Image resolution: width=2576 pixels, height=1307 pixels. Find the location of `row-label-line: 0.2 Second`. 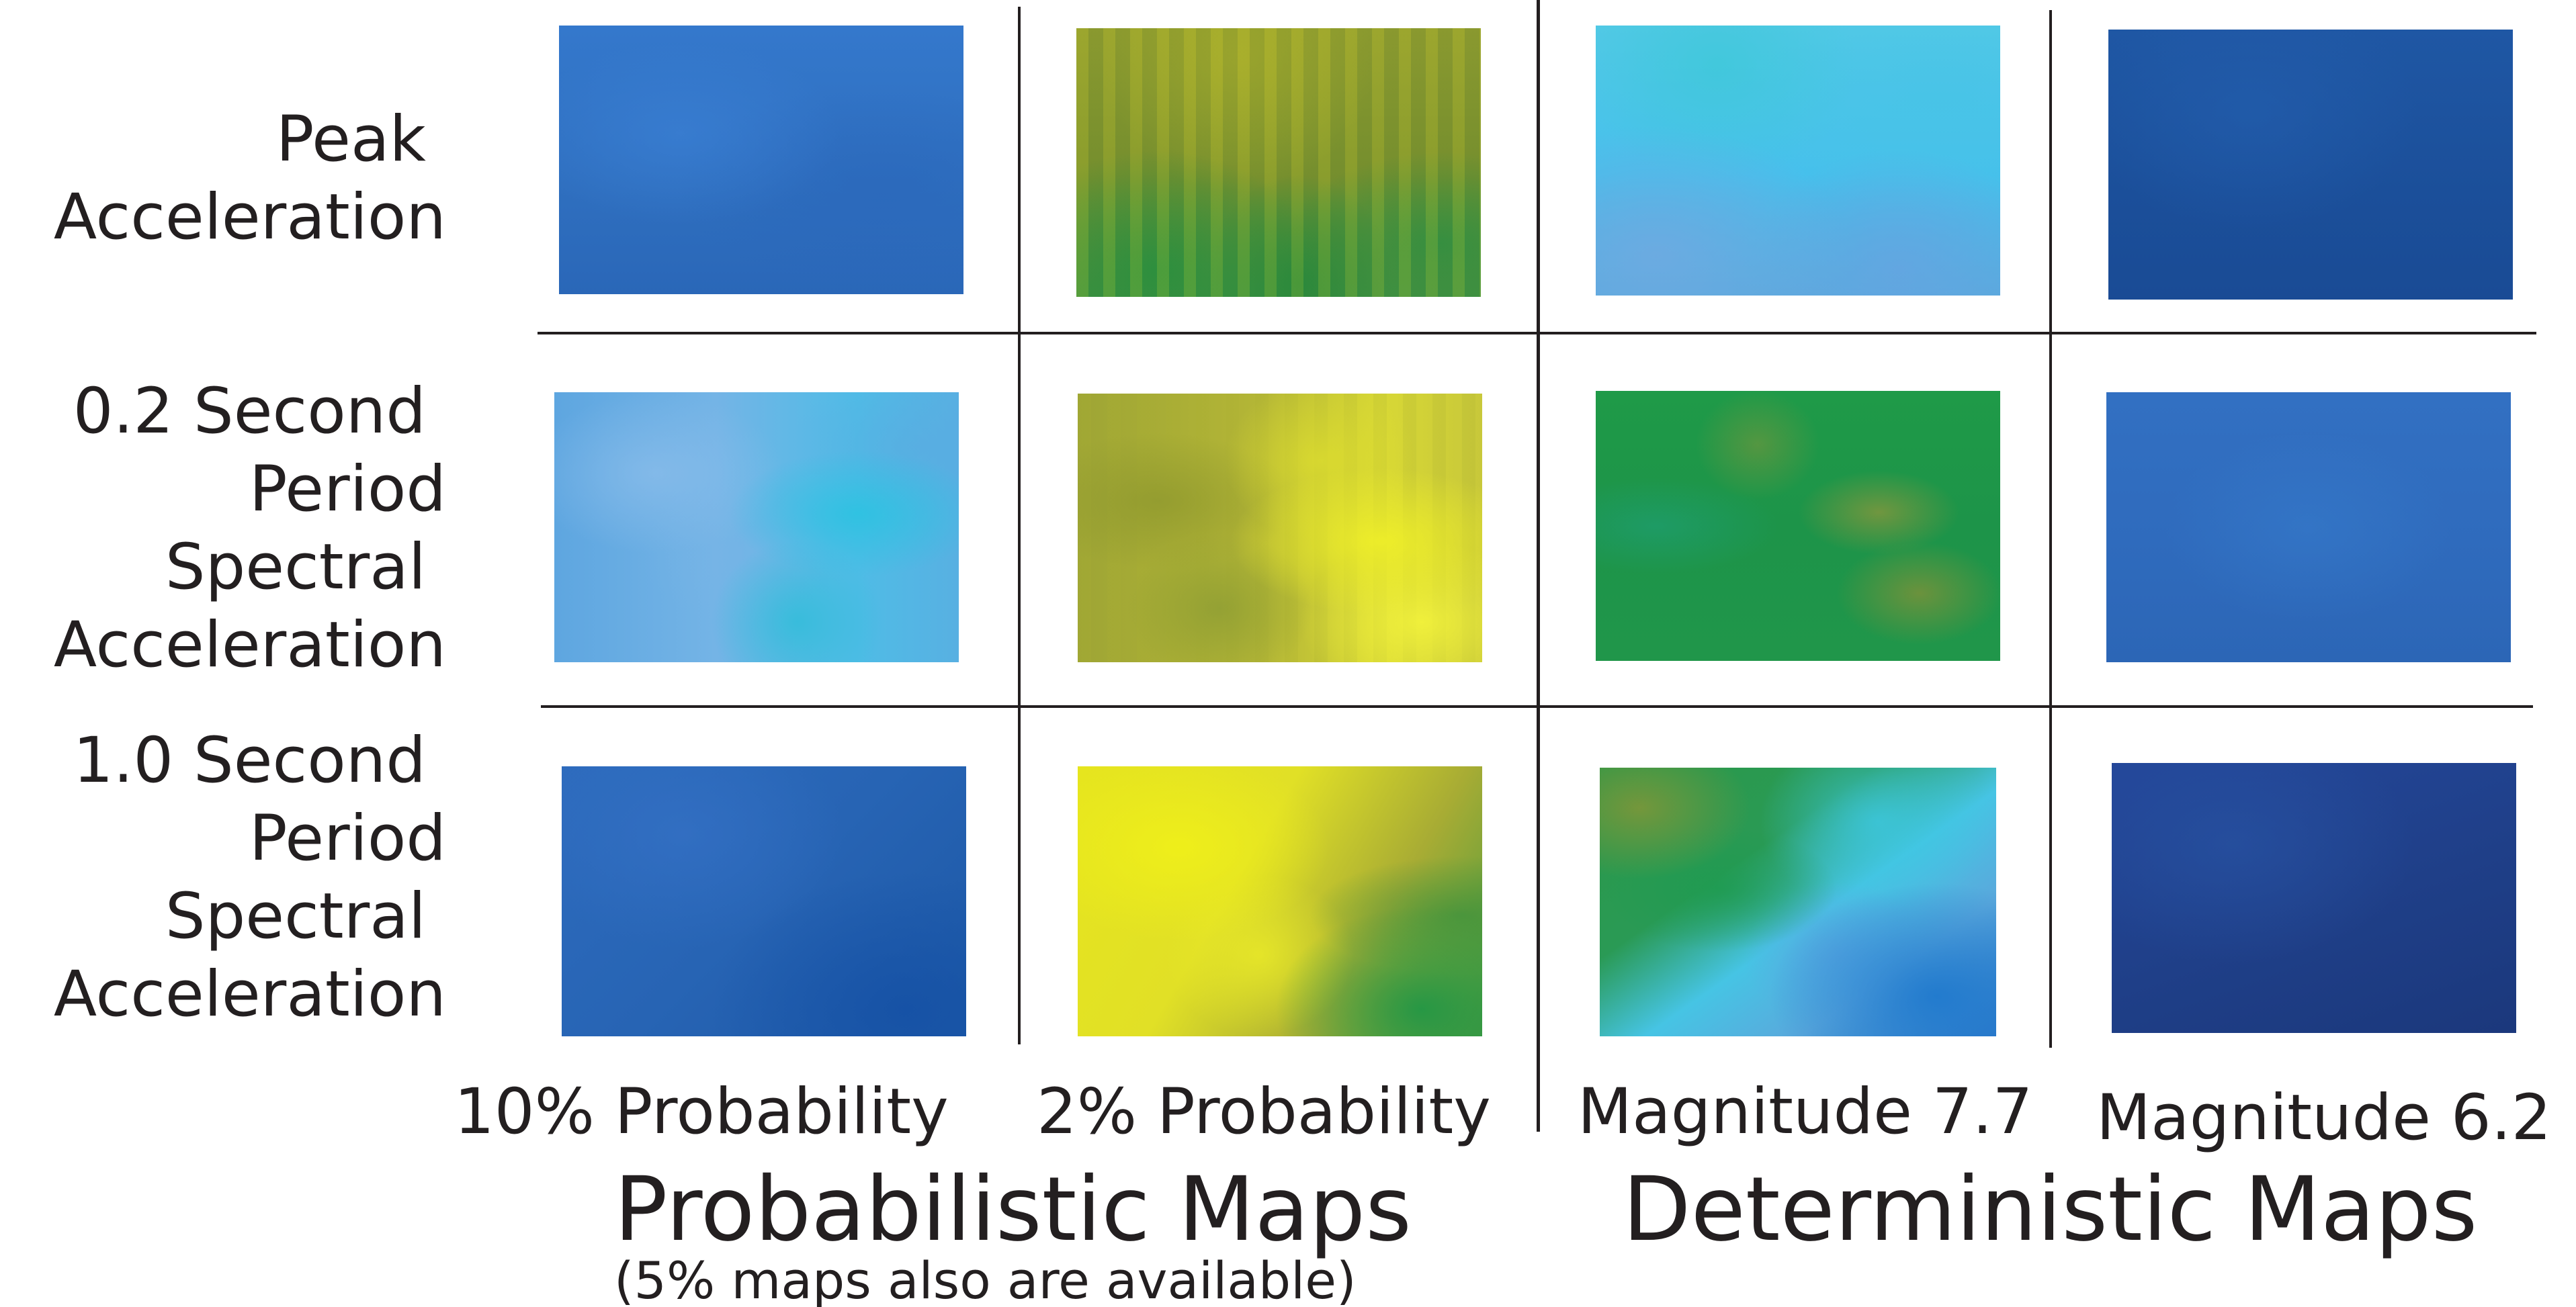

row-label-line: 0.2 Second is located at coordinates (249, 411).